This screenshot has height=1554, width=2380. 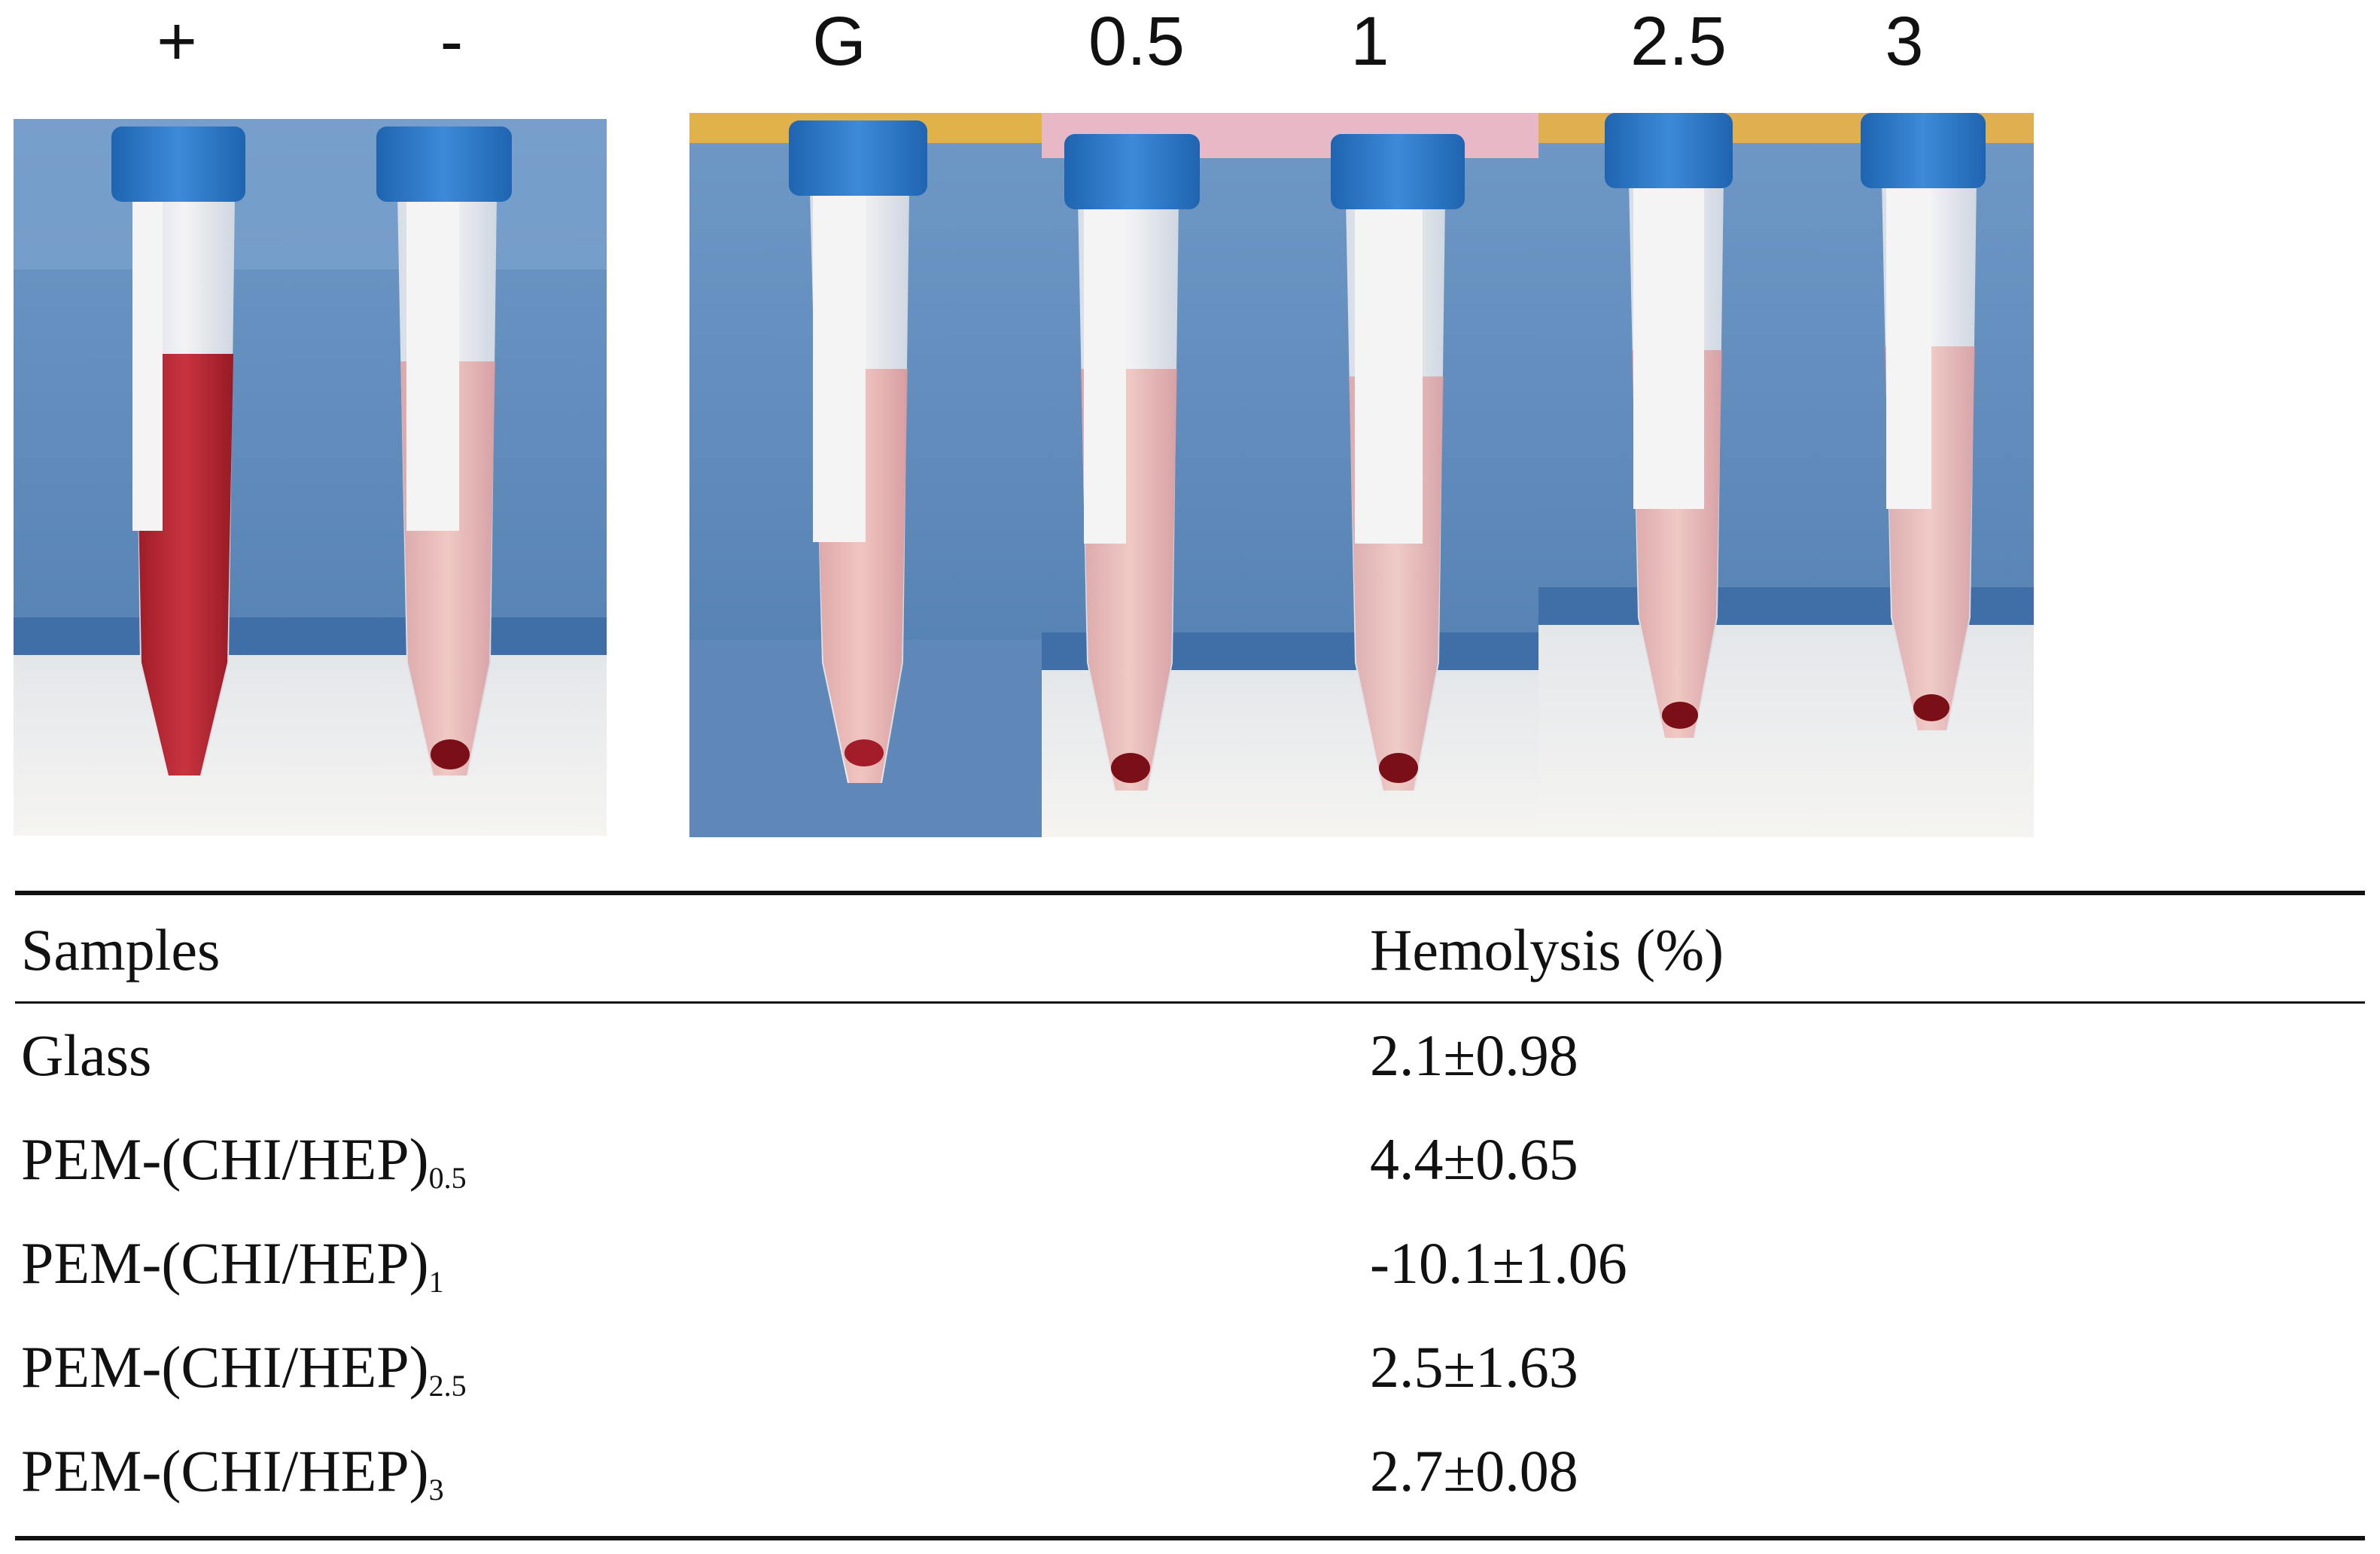 What do you see at coordinates (1190, 1538) in the screenshot?
I see `table-bottom-rule` at bounding box center [1190, 1538].